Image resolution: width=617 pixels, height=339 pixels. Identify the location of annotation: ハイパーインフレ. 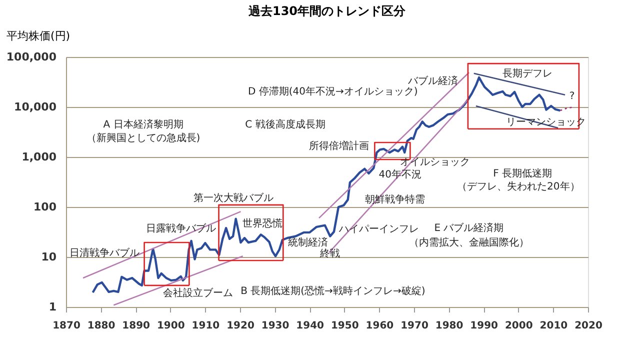
(379, 230).